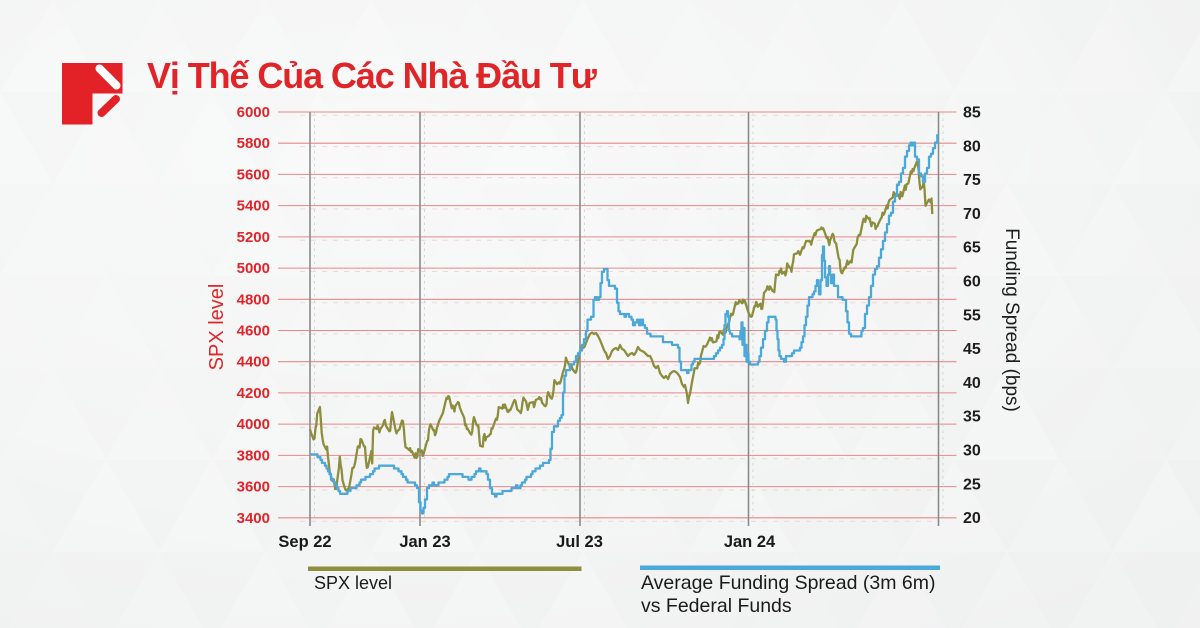 The width and height of the screenshot is (1200, 628). What do you see at coordinates (253, 518) in the screenshot?
I see `svg-text: 3400` at bounding box center [253, 518].